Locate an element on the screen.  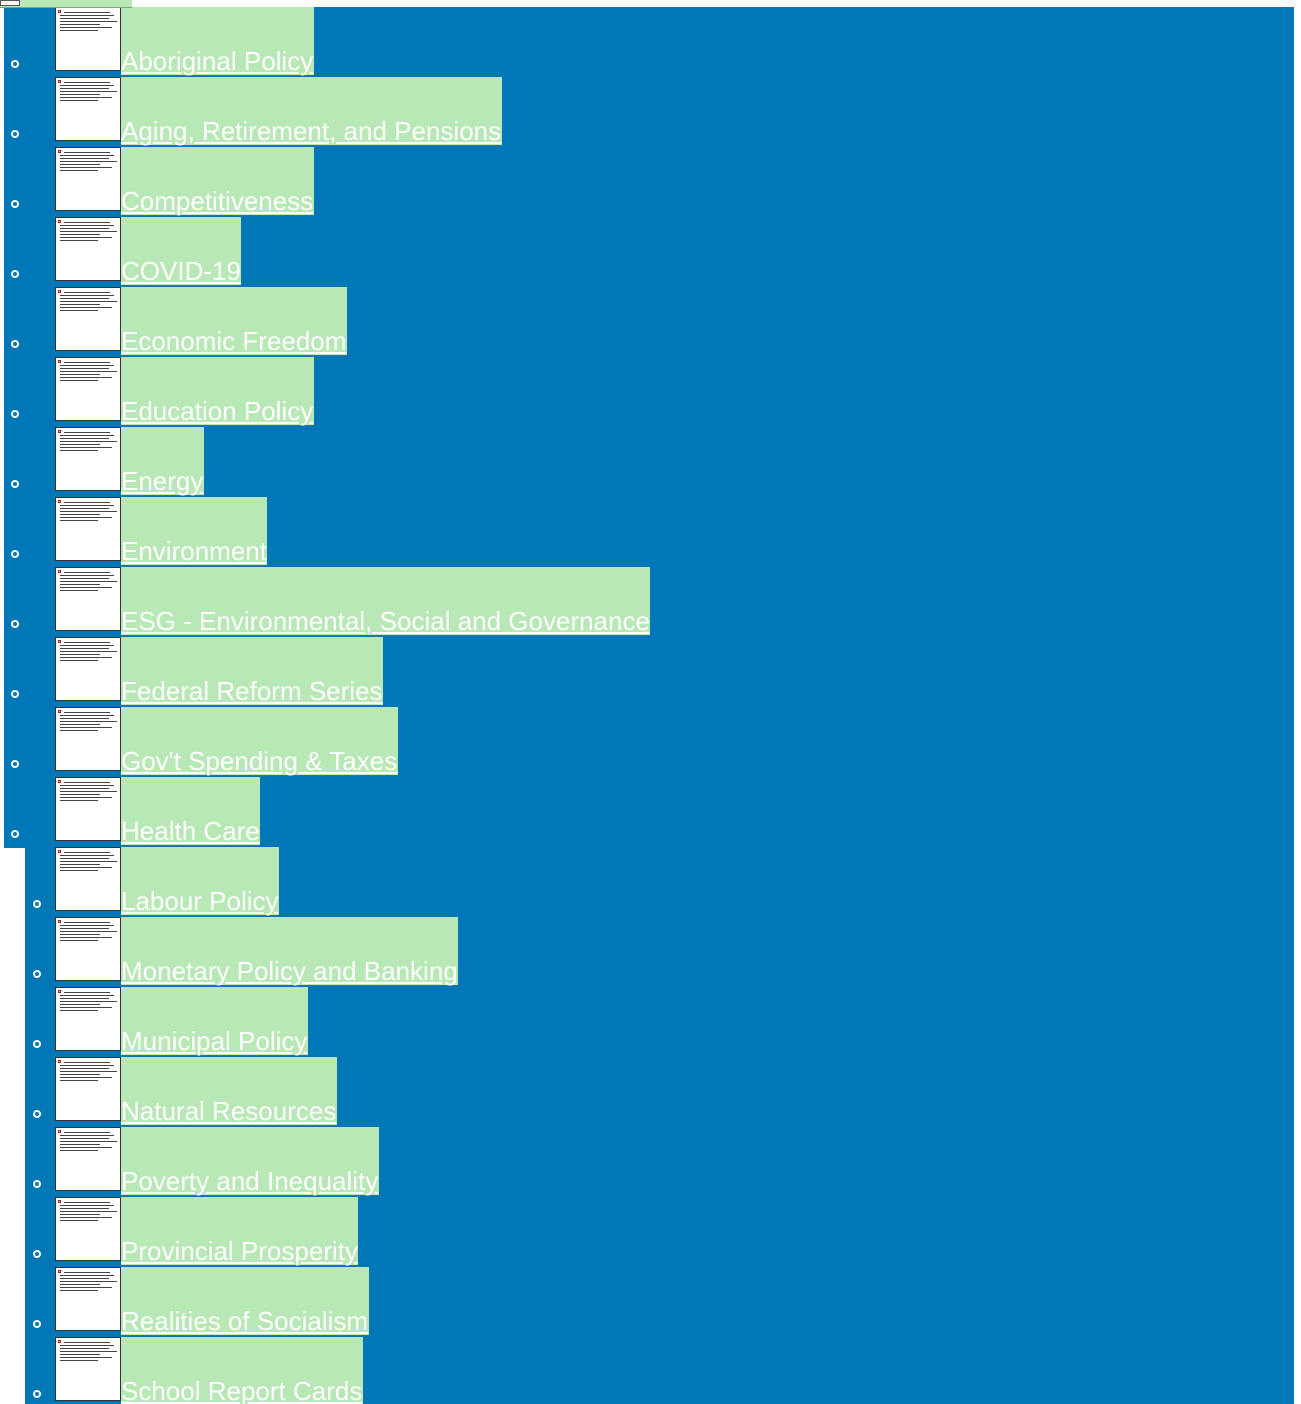
topic-item-education-policy: Education Policy is located at coordinates (650, 392).